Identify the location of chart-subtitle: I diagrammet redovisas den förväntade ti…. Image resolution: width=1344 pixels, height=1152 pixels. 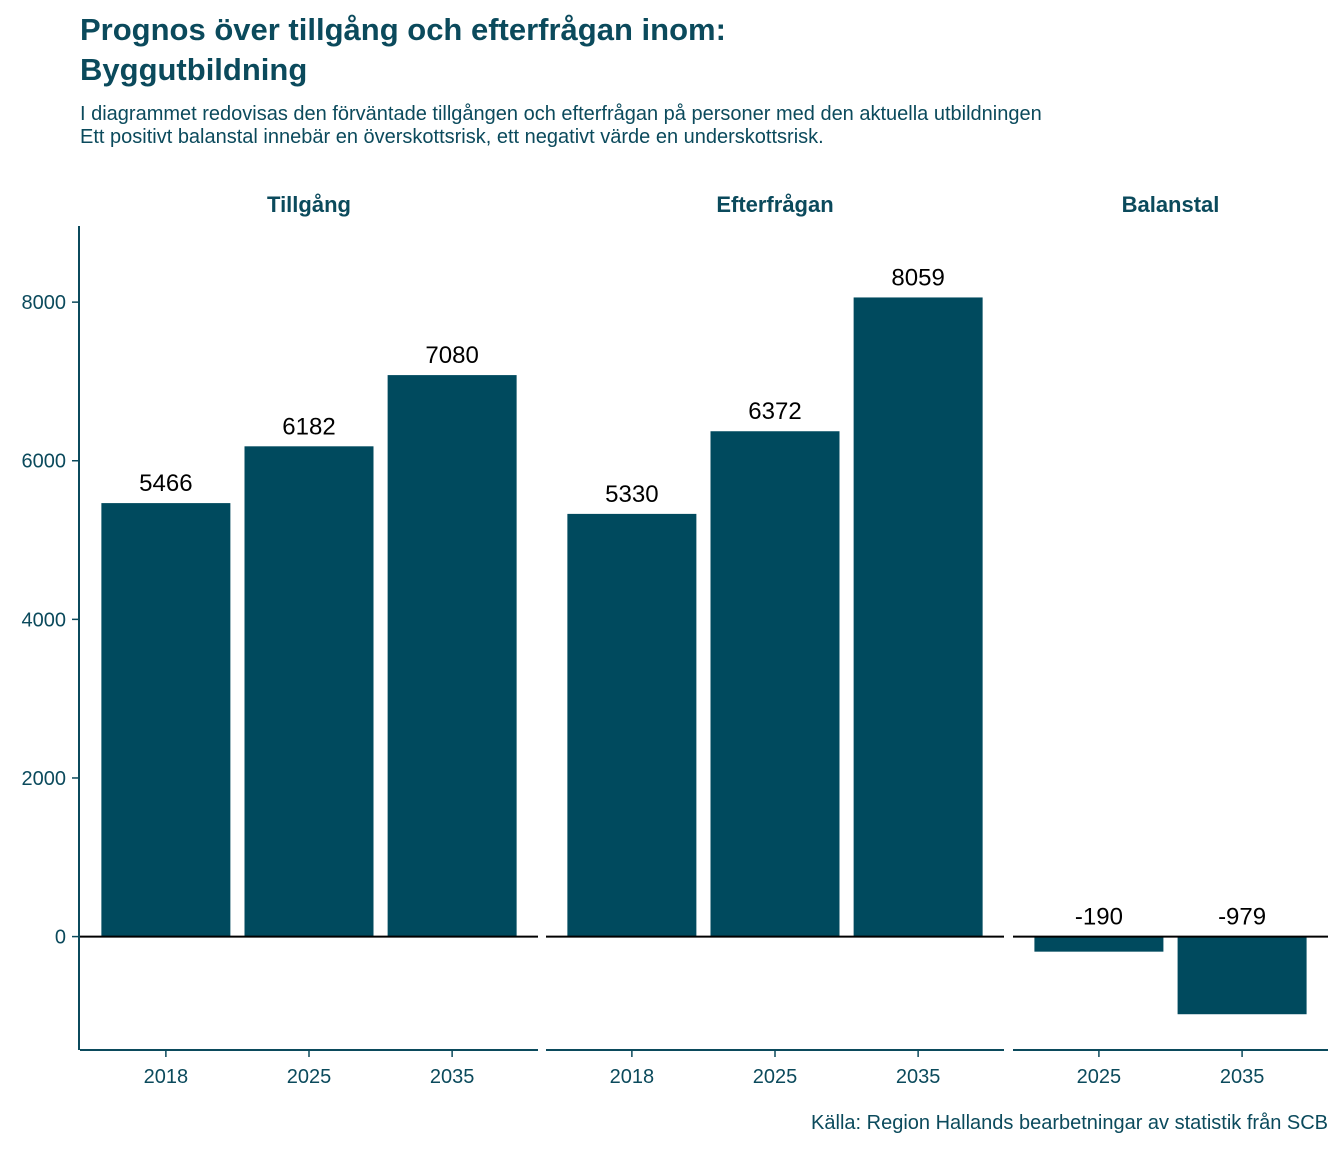
(700, 126).